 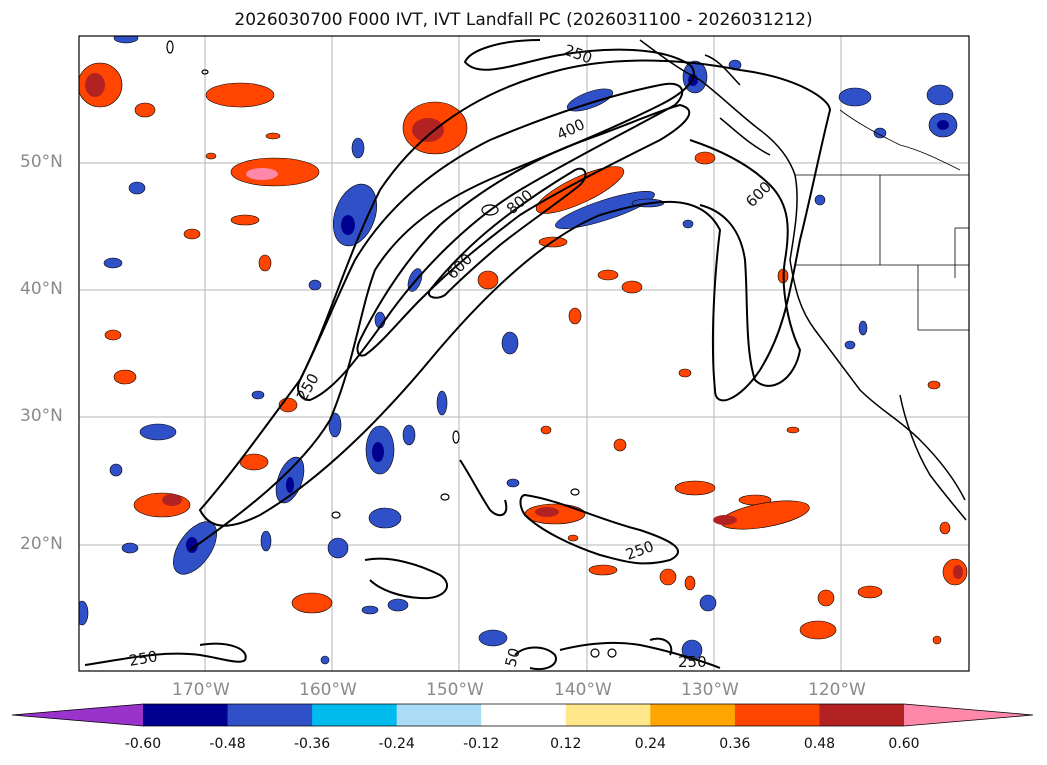 I want to click on colorbar, so click(x=522, y=715).